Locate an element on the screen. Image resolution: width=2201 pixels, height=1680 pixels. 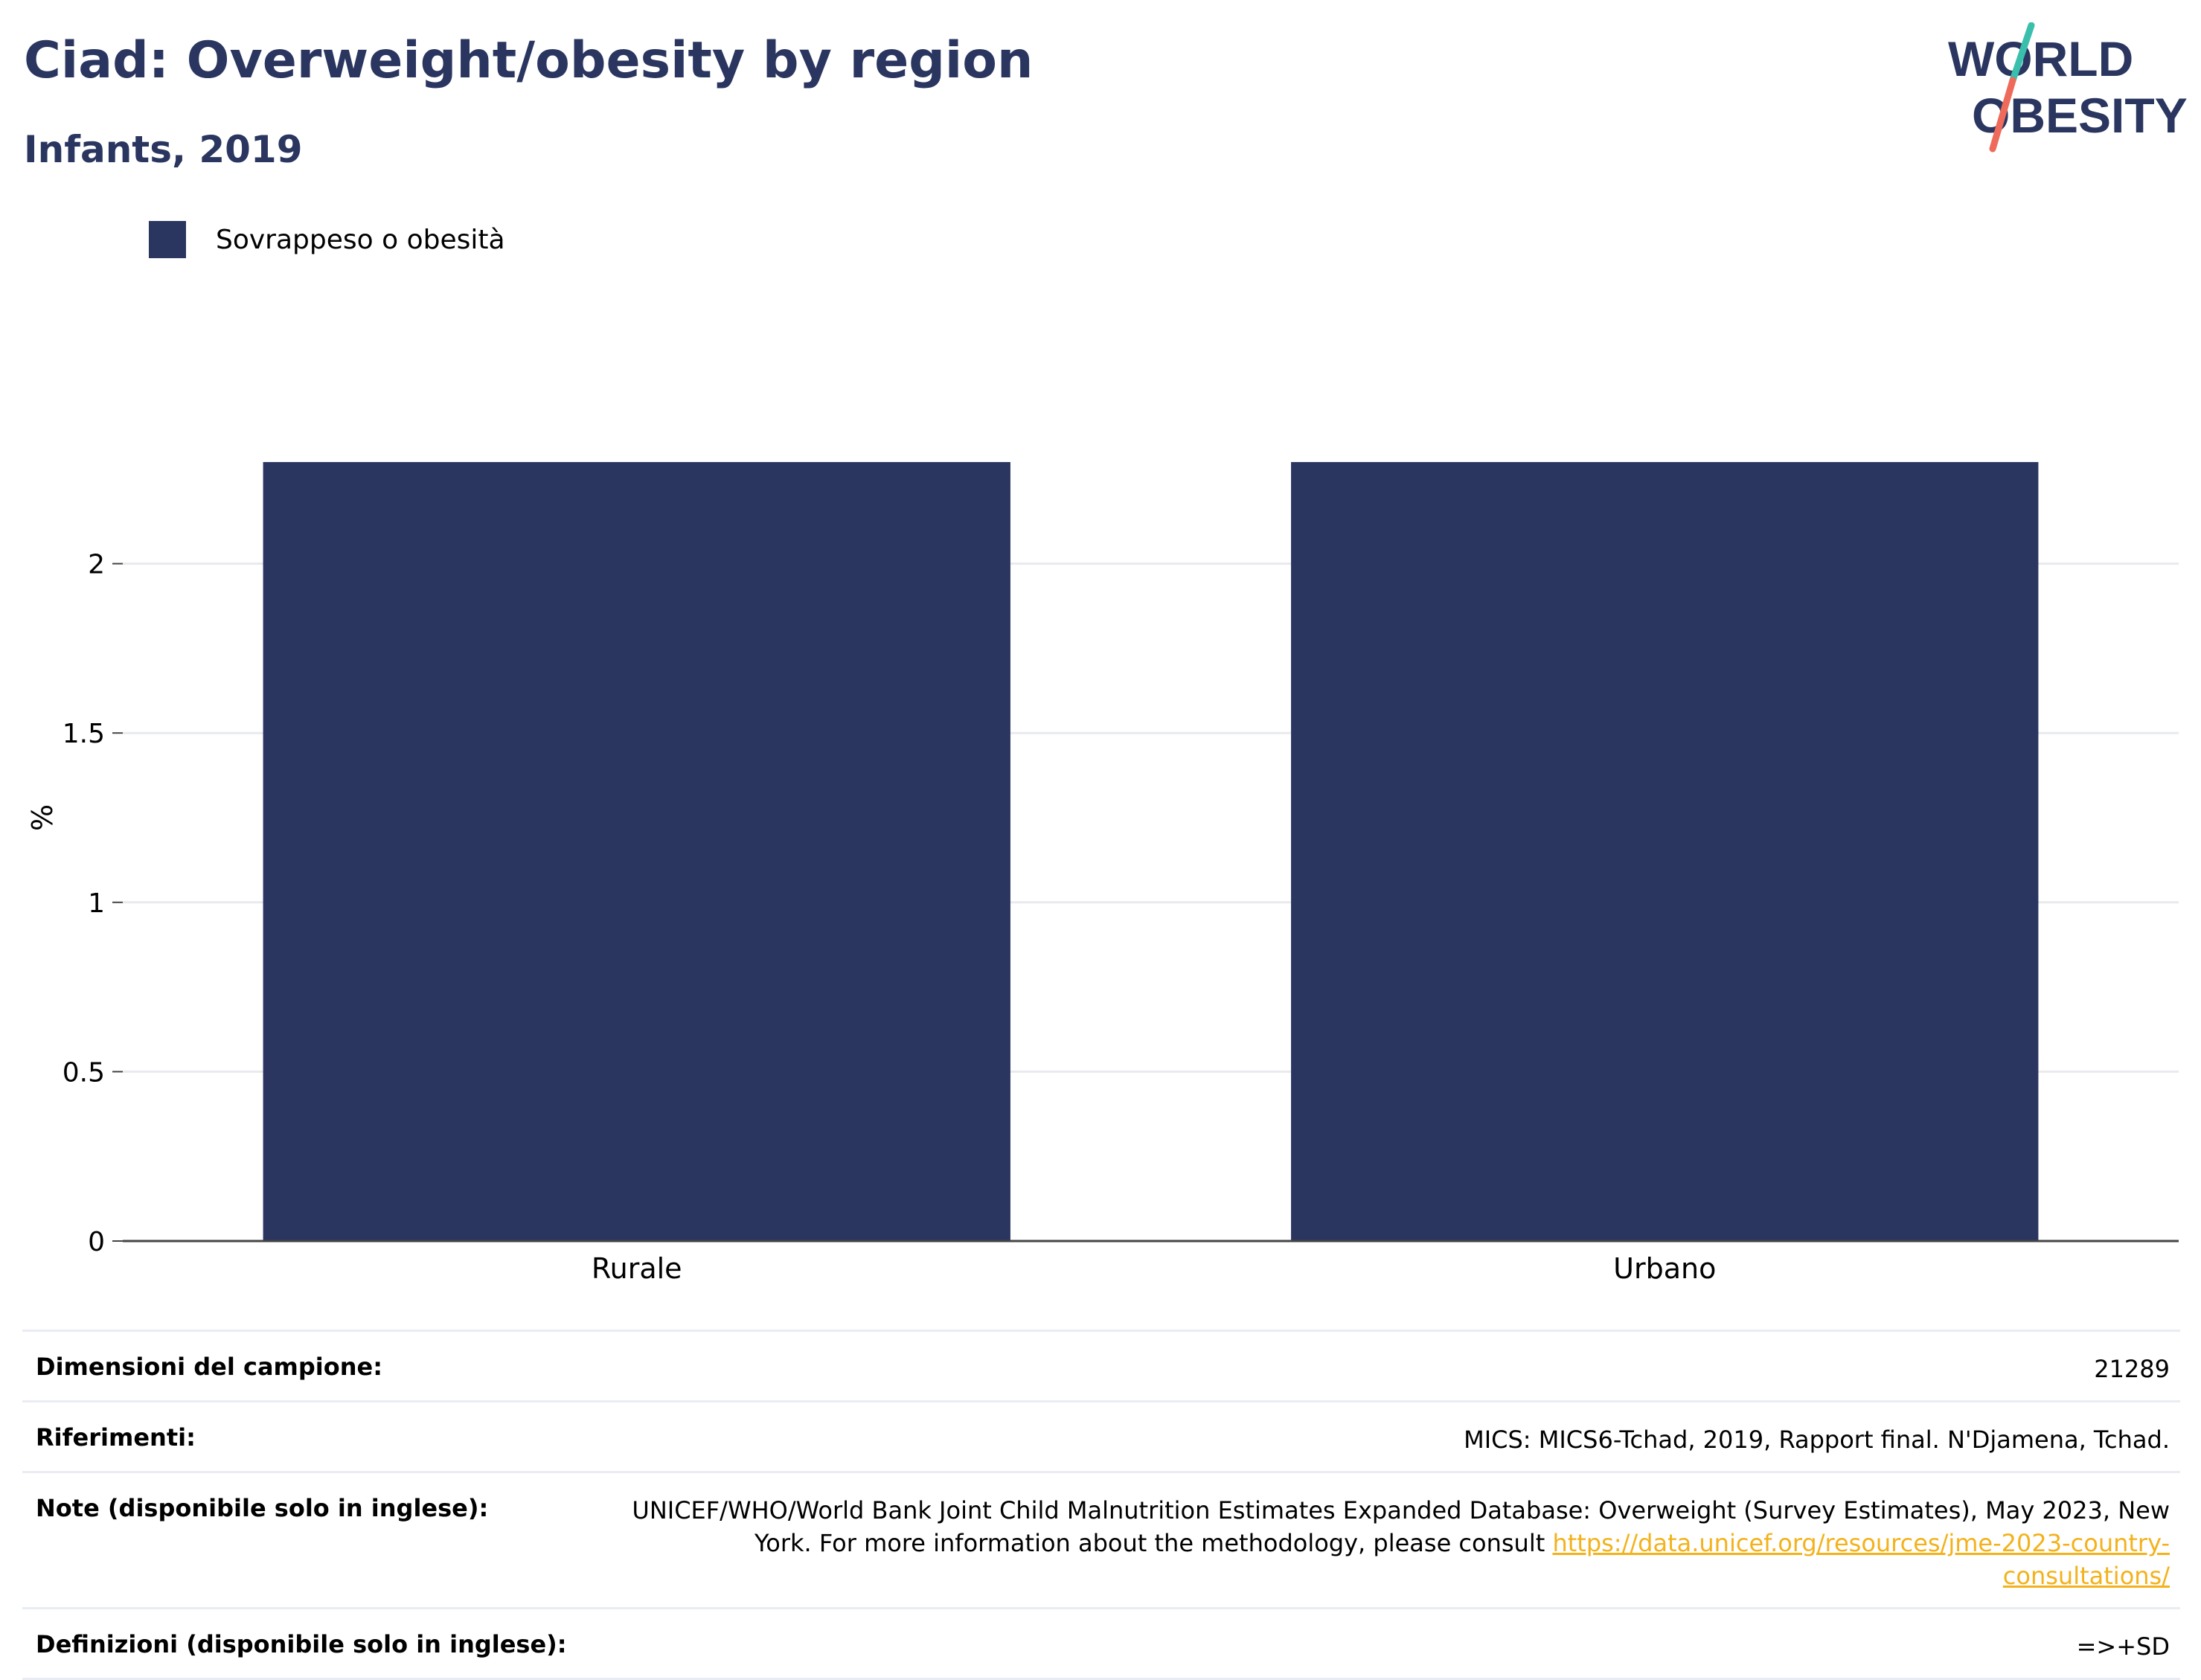
meta-label-references: Riferimenti: is located at coordinates (116, 1437).